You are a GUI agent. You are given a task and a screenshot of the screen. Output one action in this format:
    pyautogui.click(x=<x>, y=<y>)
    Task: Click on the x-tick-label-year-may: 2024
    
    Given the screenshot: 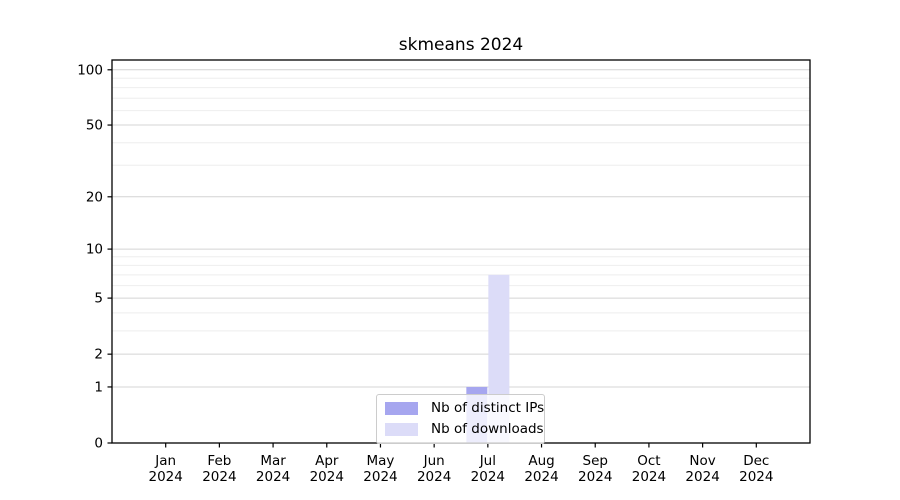 What is the action you would take?
    pyautogui.click(x=380, y=477)
    